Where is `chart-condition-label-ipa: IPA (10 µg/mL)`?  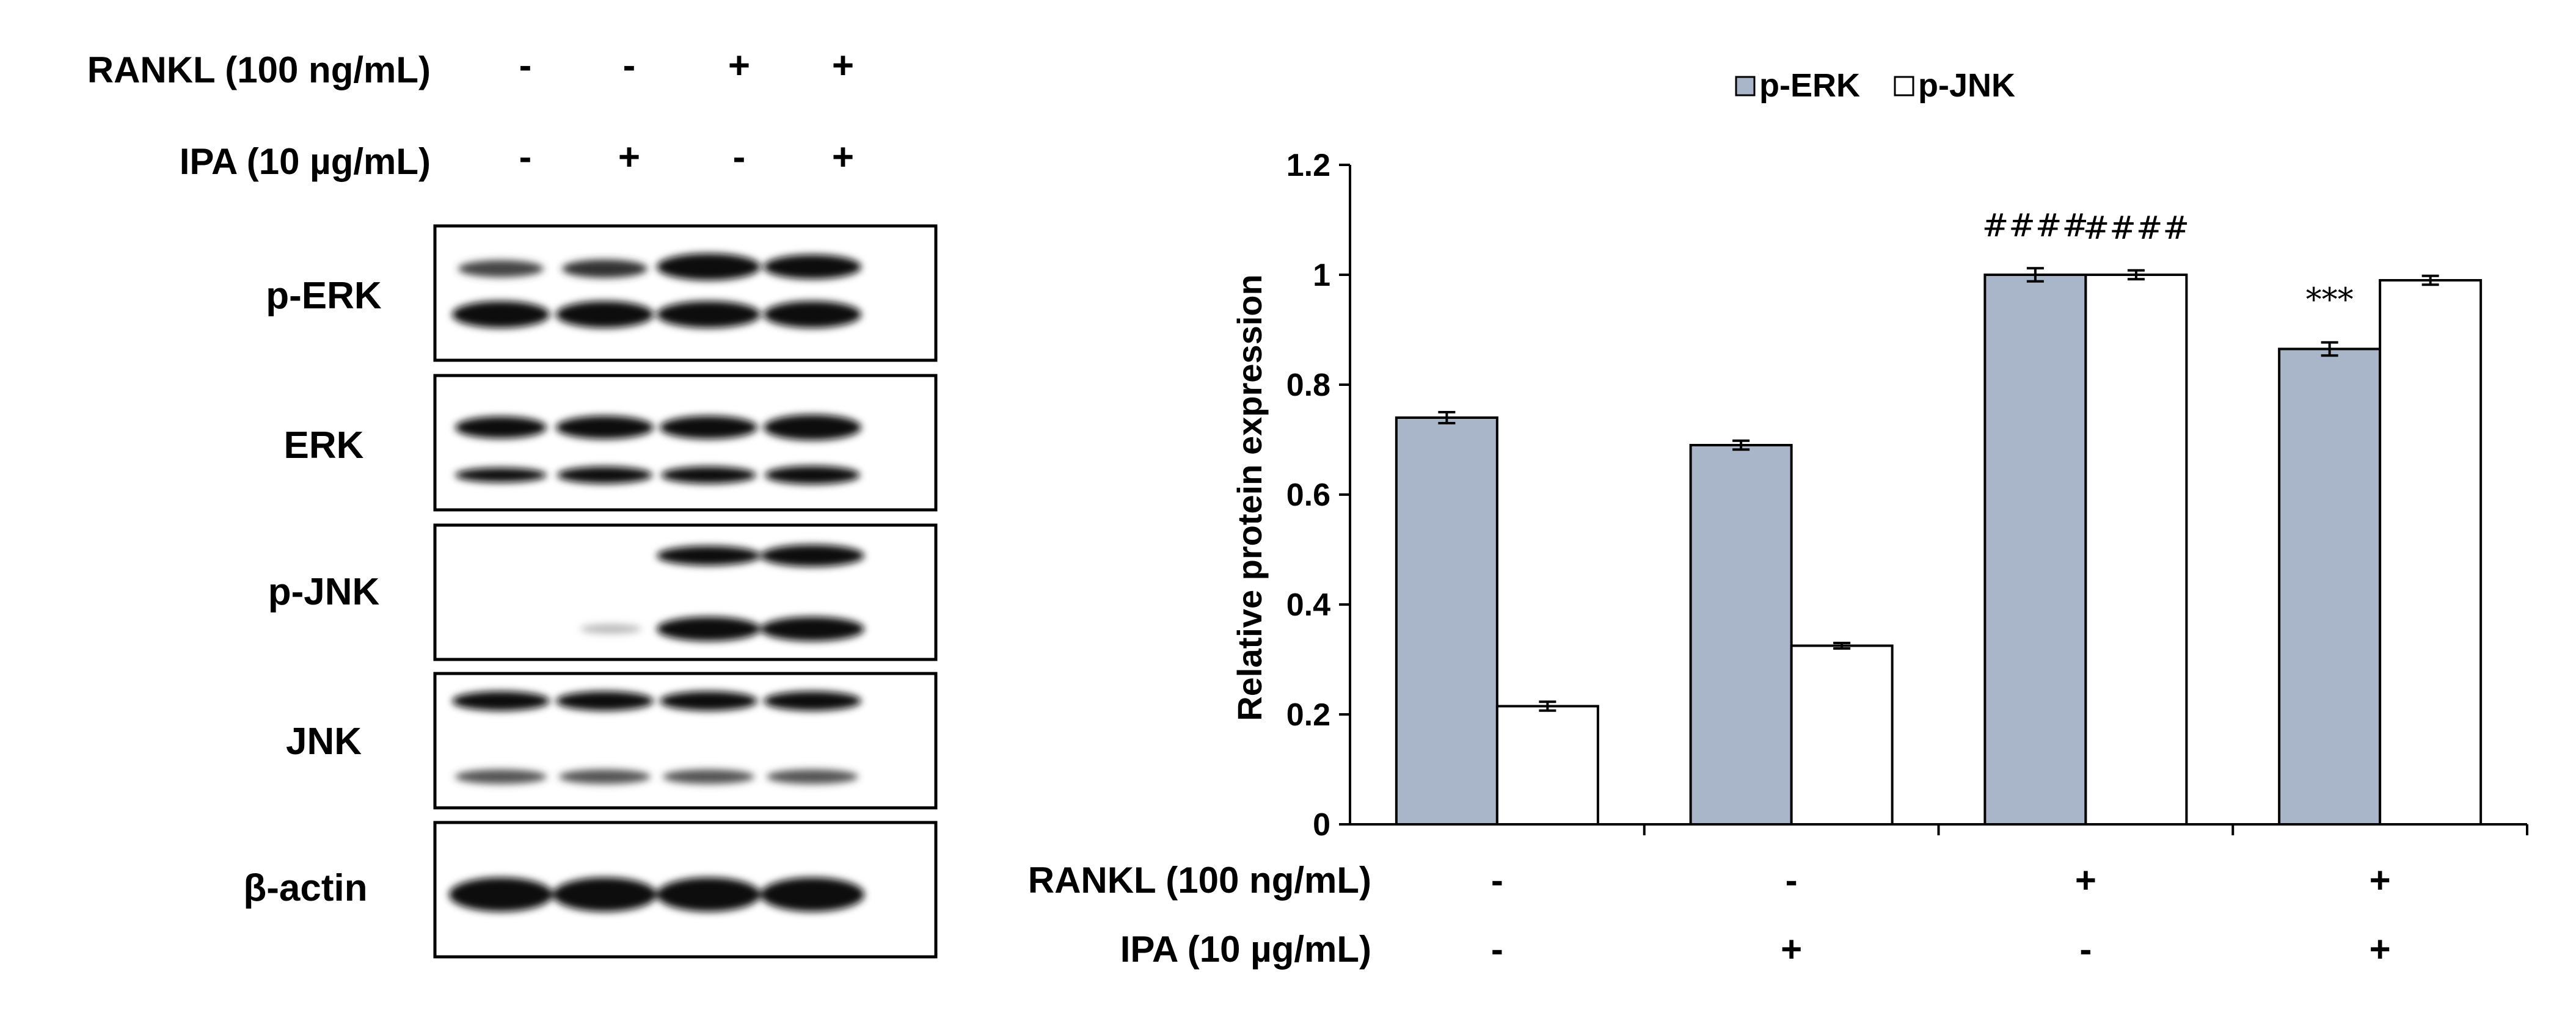 chart-condition-label-ipa: IPA (10 µg/mL) is located at coordinates (1245, 949).